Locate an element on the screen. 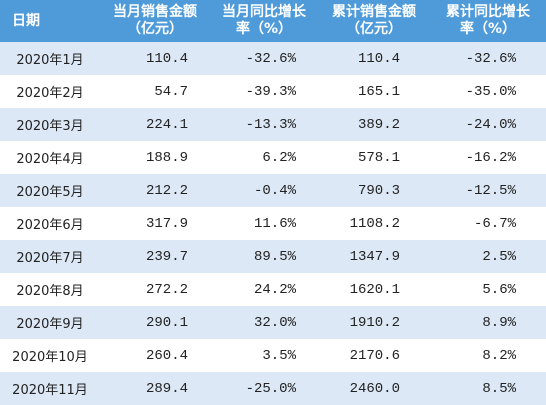 This screenshot has width=546, height=405. header-text: 当月销售金额 is located at coordinates (155, 12).